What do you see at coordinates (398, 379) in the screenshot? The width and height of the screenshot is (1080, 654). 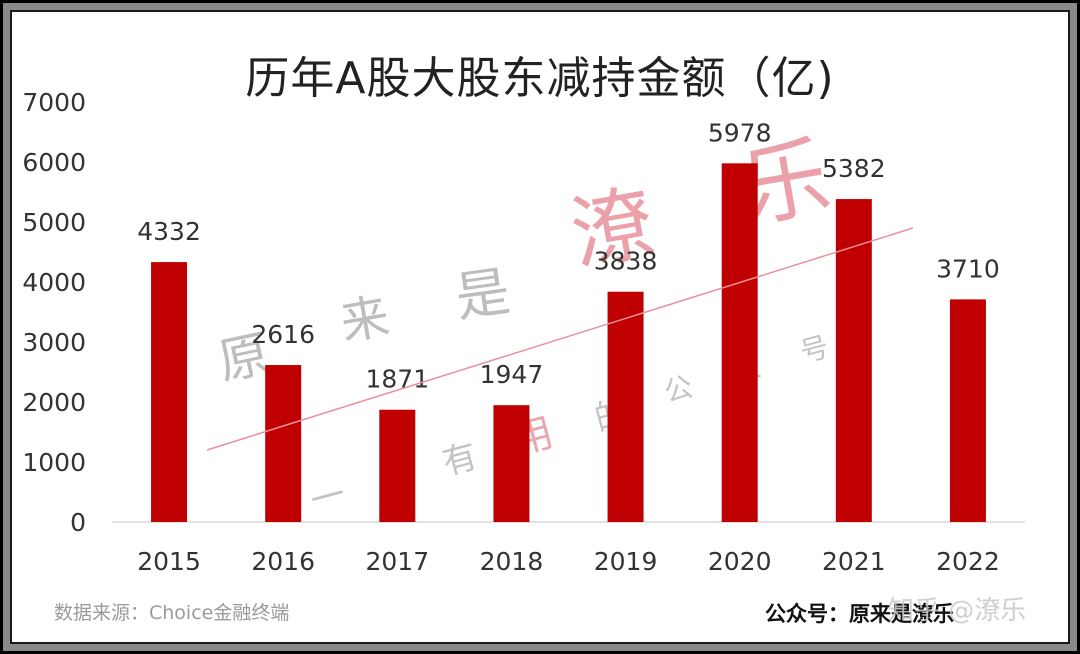 I see `data-label: 1871` at bounding box center [398, 379].